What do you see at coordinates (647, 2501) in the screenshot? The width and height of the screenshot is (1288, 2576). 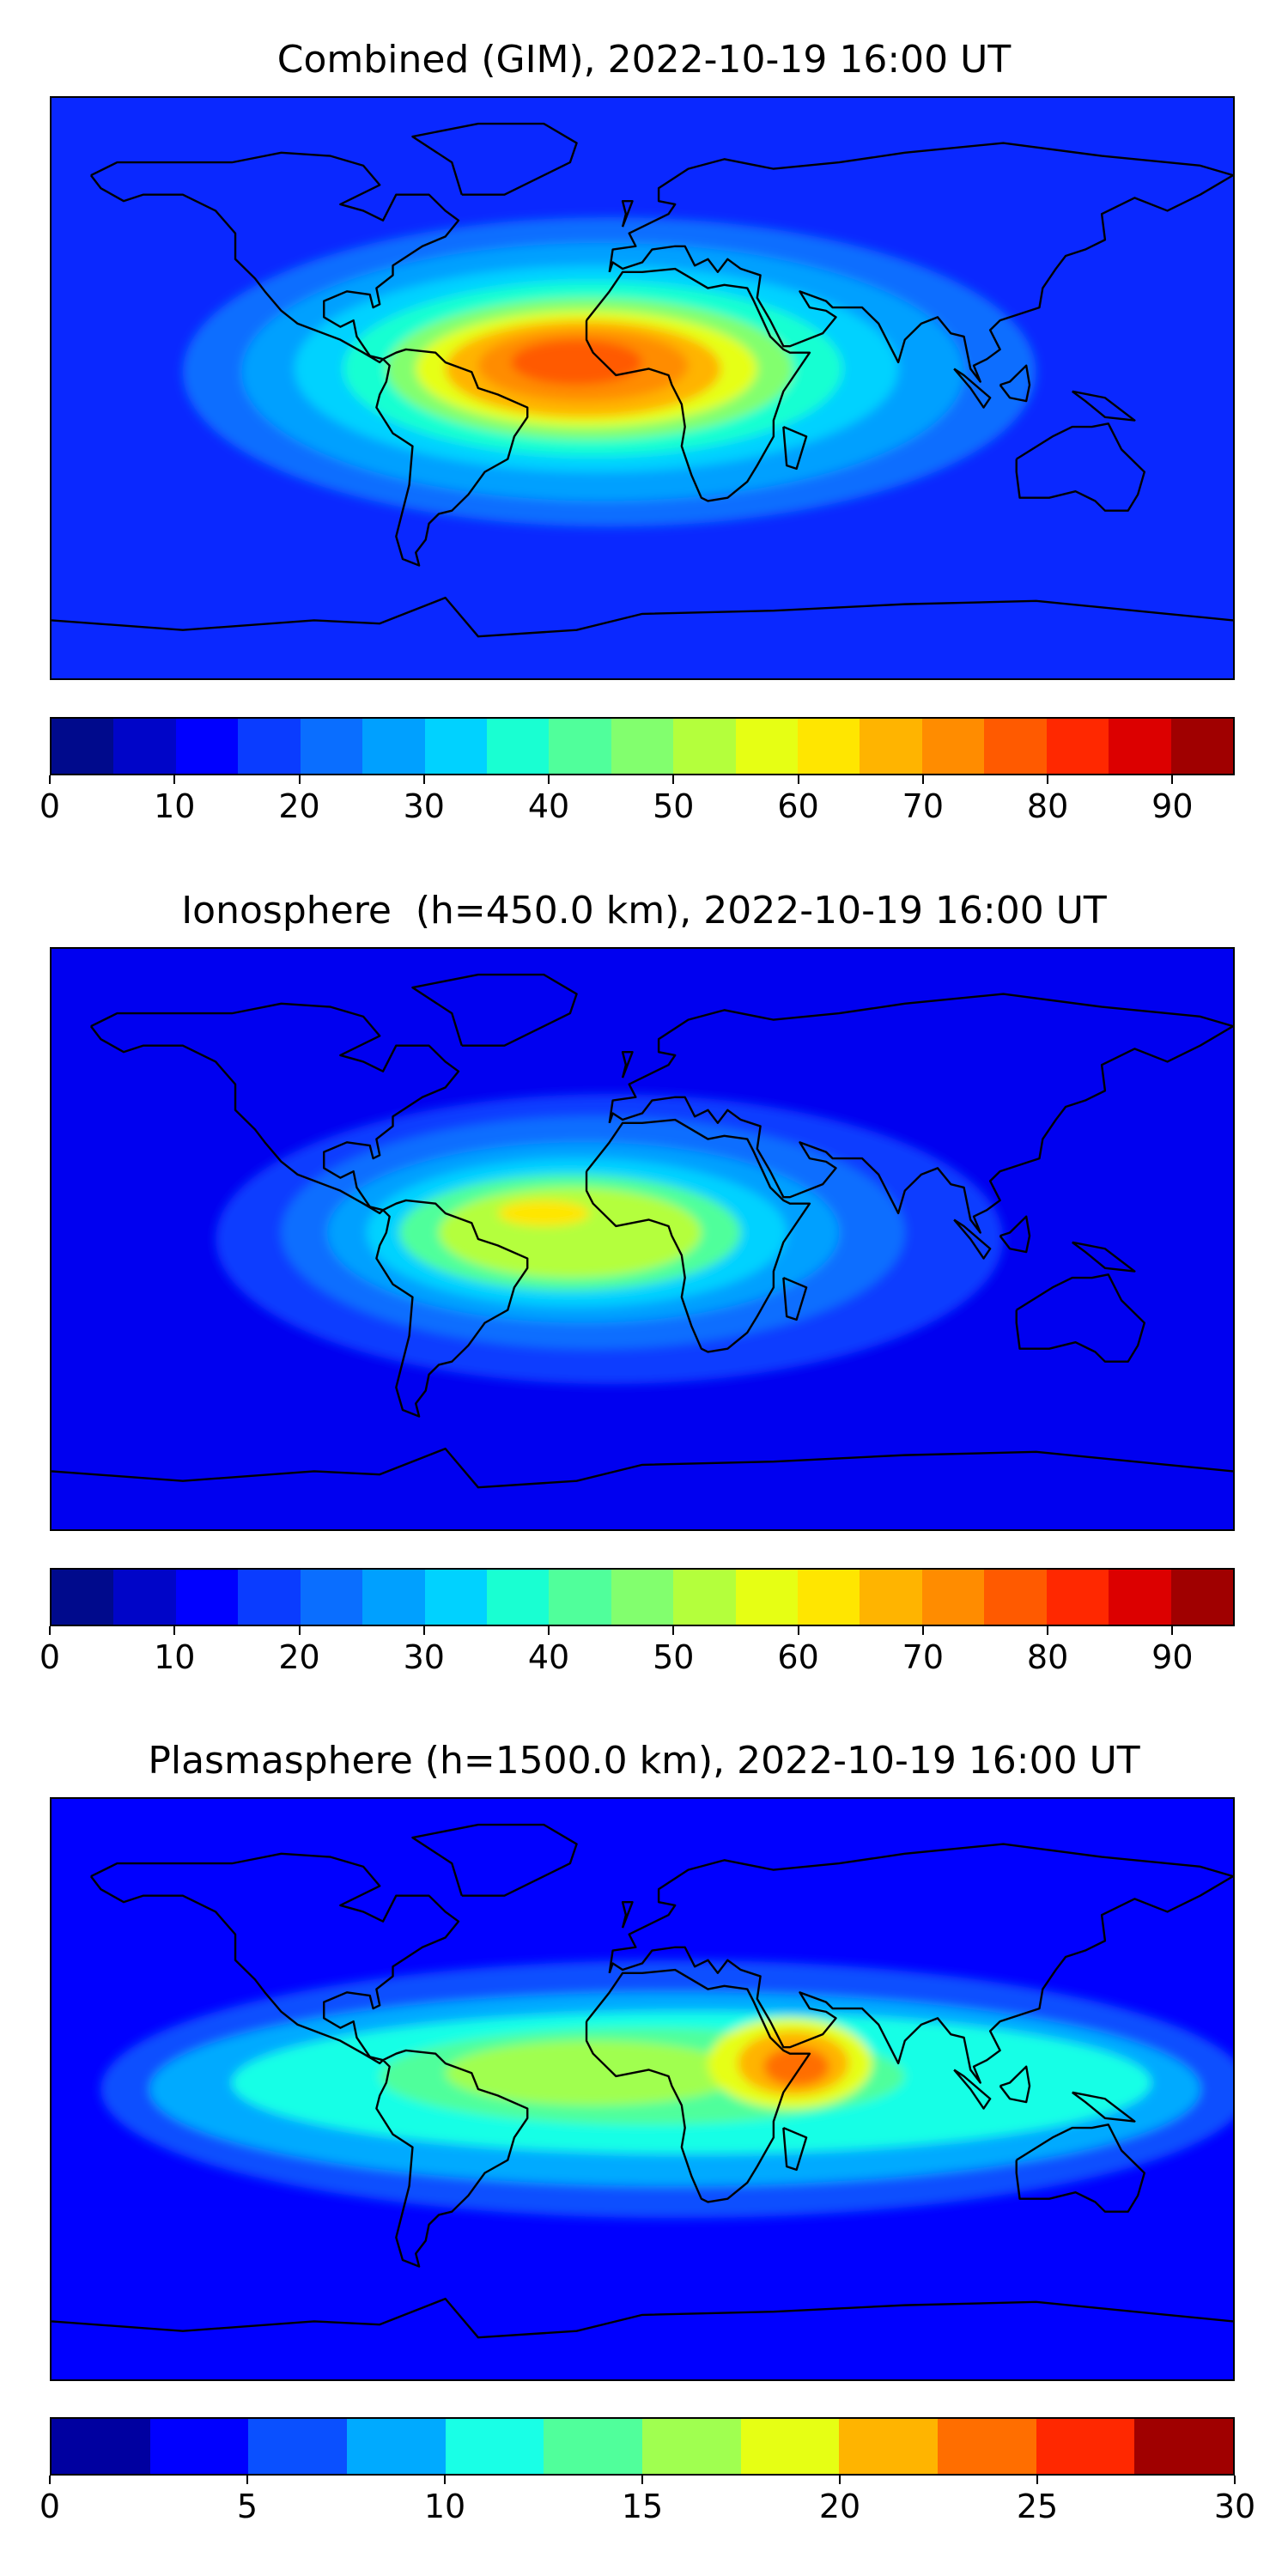 I see `colorbar-ticks-plasmasphere: 0 5 10 15 20 25 30` at bounding box center [647, 2501].